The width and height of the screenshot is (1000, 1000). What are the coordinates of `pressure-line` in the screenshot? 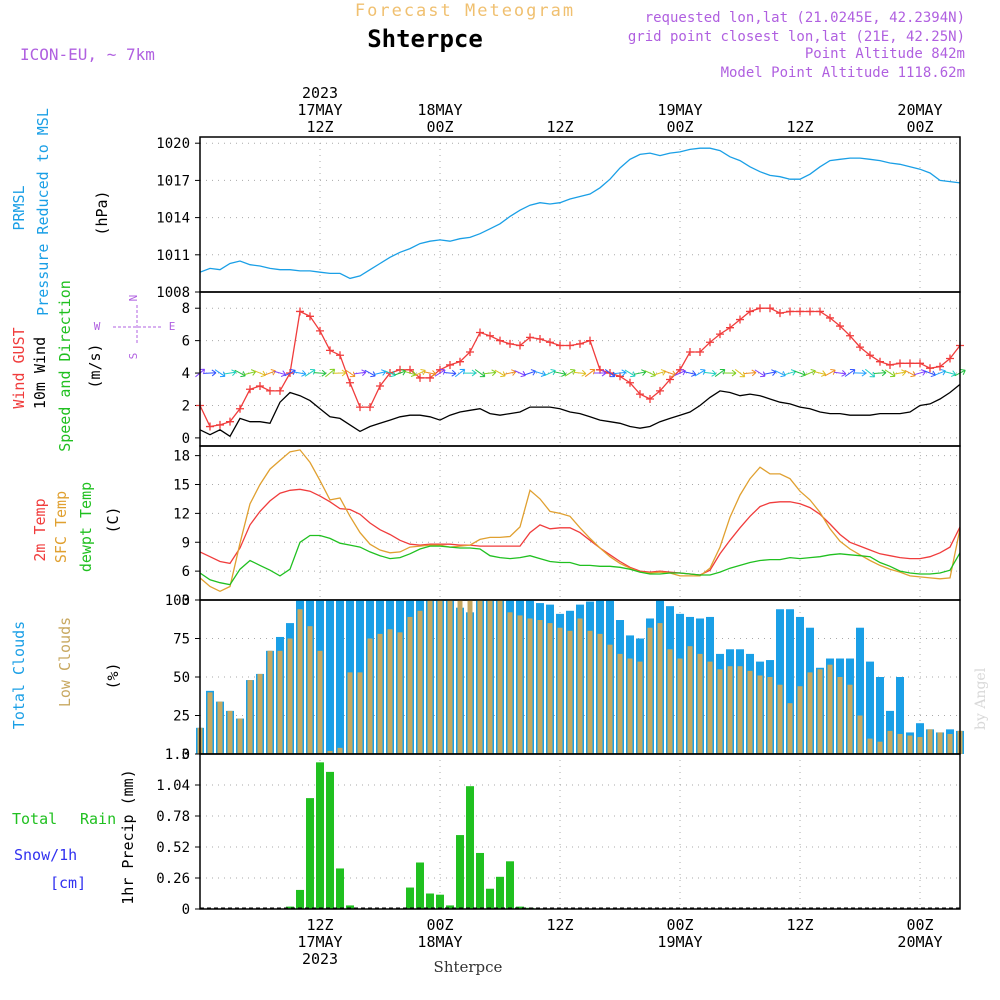 It's located at (580, 213).